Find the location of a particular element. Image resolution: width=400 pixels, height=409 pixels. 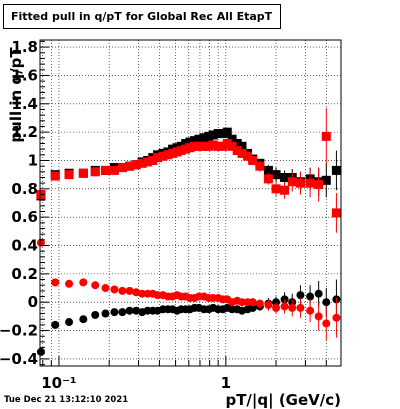

y-axis-title: pull in q/pT is located at coordinates (16, 95).